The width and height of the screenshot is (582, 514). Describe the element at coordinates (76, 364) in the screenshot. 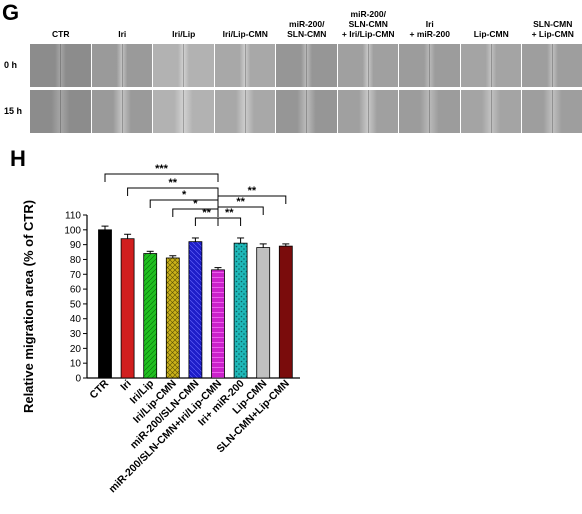

I see `y-tick-label: 10` at that location.